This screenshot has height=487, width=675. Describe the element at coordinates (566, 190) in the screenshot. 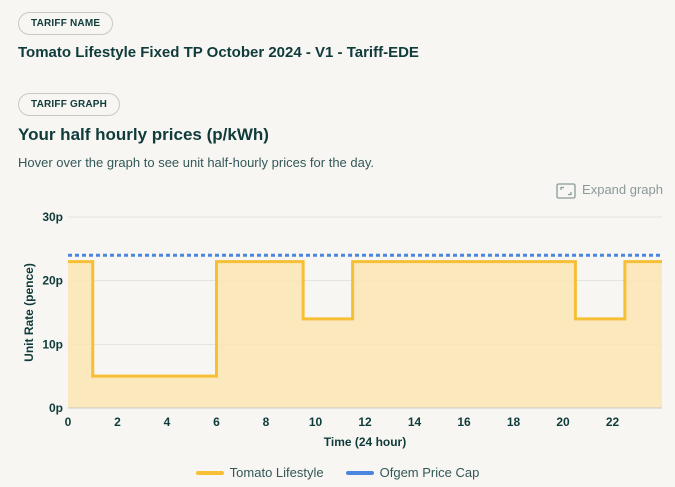

I see `expand-icon` at that location.